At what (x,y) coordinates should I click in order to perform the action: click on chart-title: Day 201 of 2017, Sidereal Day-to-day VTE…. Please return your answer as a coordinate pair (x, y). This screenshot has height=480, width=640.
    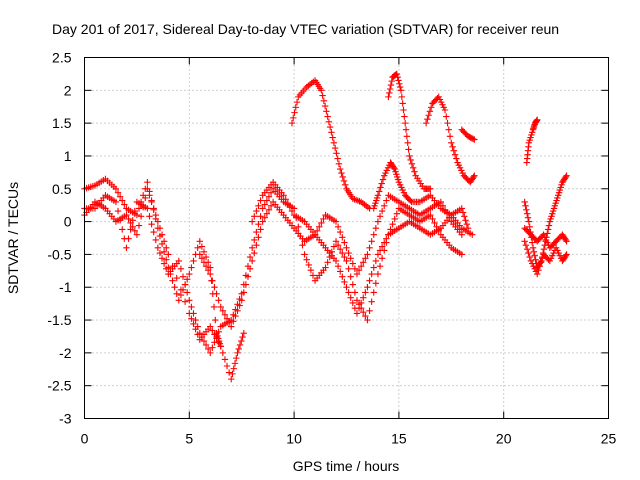
    Looking at the image, I should click on (305, 29).